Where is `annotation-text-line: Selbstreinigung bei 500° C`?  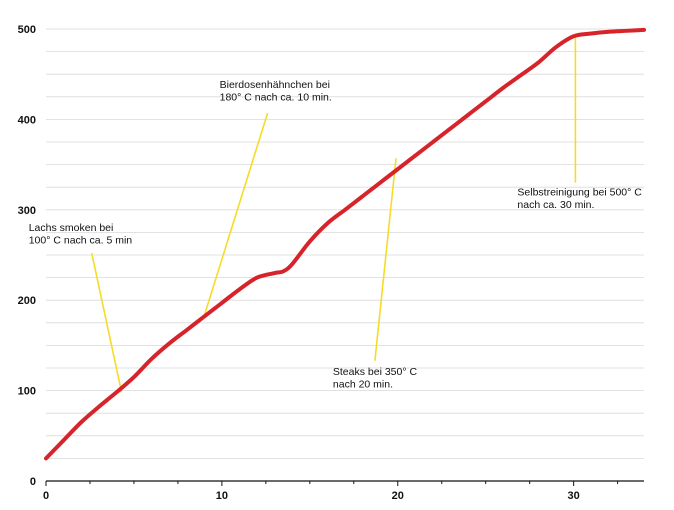
annotation-text-line: Selbstreinigung bei 500° C is located at coordinates (579, 193).